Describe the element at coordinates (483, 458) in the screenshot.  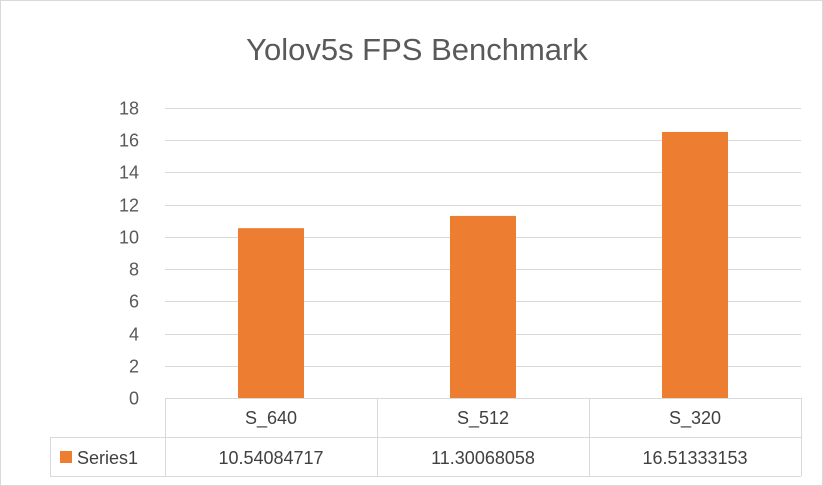
I see `data-table-value: 11.30068058` at that location.